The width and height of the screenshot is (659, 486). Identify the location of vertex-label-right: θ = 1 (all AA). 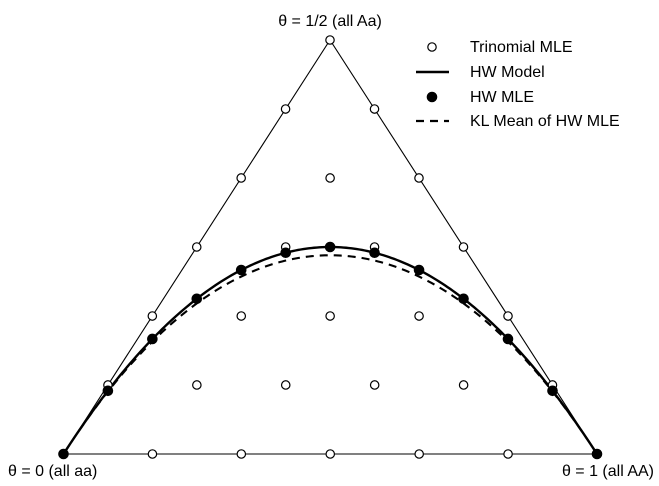
(608, 471).